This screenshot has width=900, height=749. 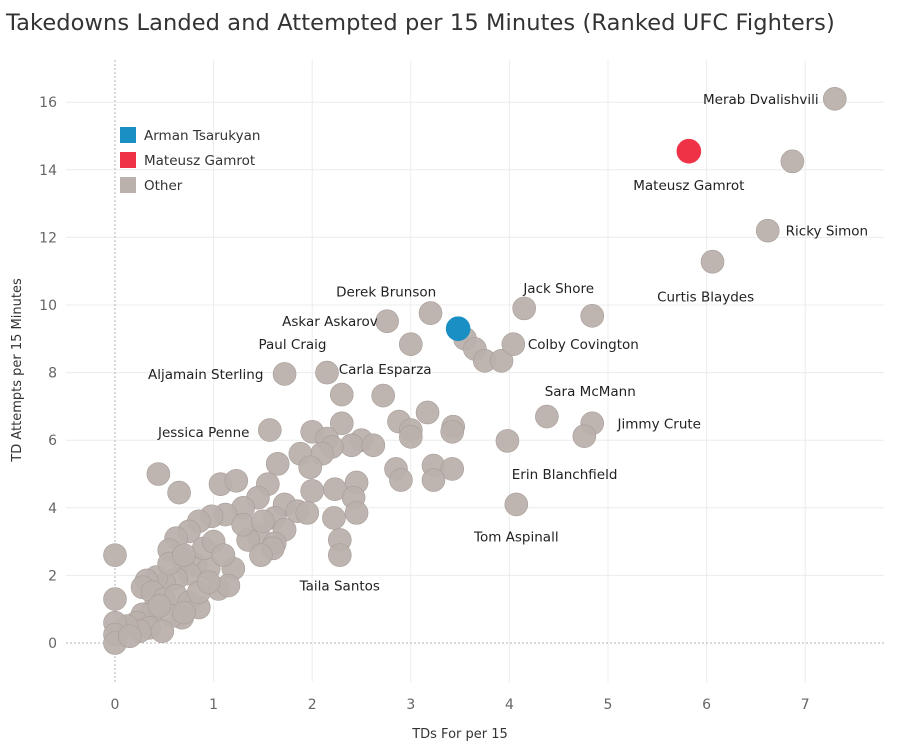 What do you see at coordinates (460, 705) in the screenshot?
I see `x-tick-labels: 0 1 2 3 4 5 6 7` at bounding box center [460, 705].